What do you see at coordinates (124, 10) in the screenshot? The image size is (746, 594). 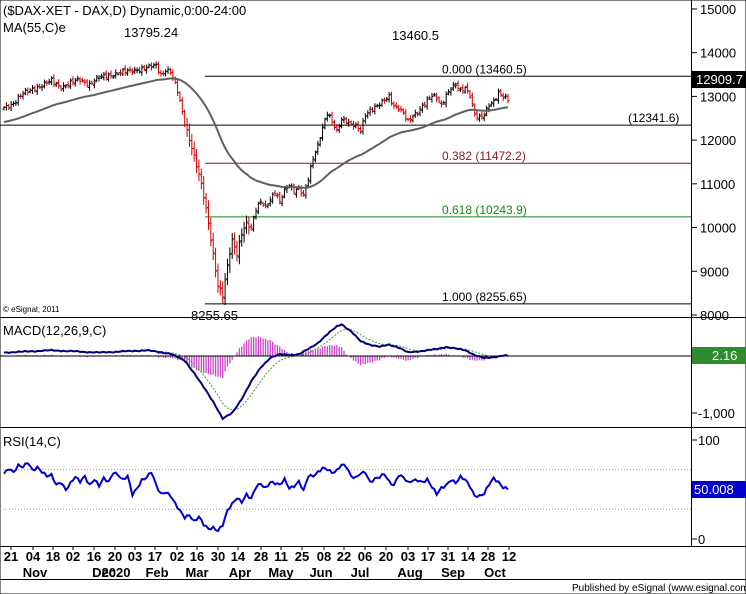 I see `chart-title: ($DAX-XET - DAX,D) Dynamic,0:00-24:00` at bounding box center [124, 10].